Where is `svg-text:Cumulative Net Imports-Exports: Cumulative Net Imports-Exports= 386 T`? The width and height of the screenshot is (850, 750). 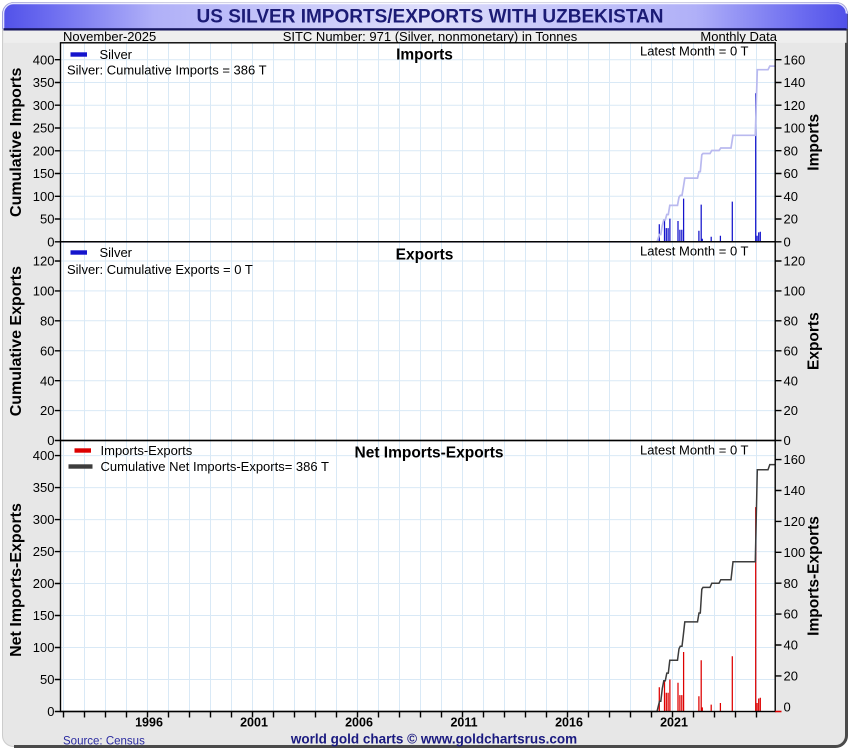
svg-text:Cumulative Net Imports-Exports: Cumulative Net Imports-Exports= 386 T is located at coordinates (215, 466).